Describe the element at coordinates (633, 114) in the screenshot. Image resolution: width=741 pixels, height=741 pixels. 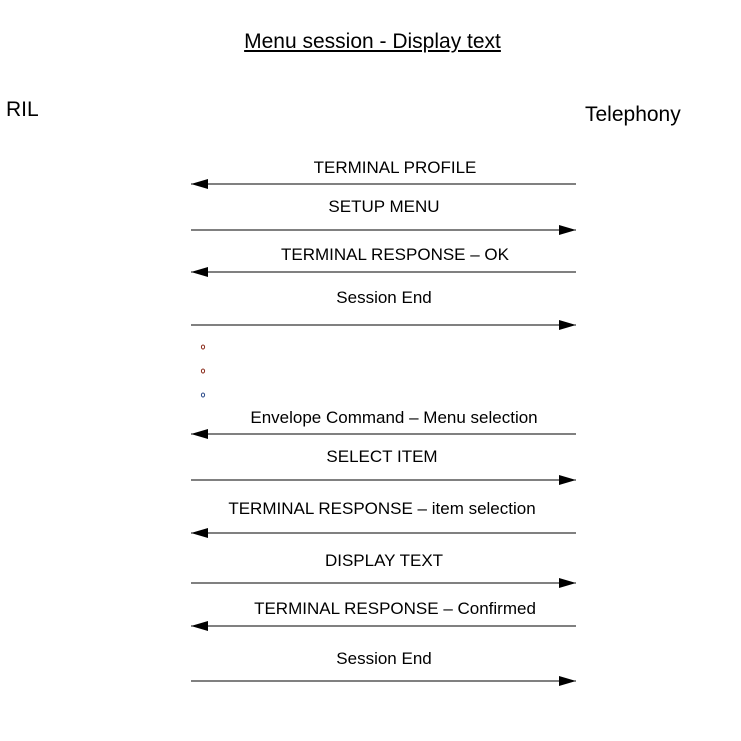
I see `participant-telephony: Telephony` at that location.